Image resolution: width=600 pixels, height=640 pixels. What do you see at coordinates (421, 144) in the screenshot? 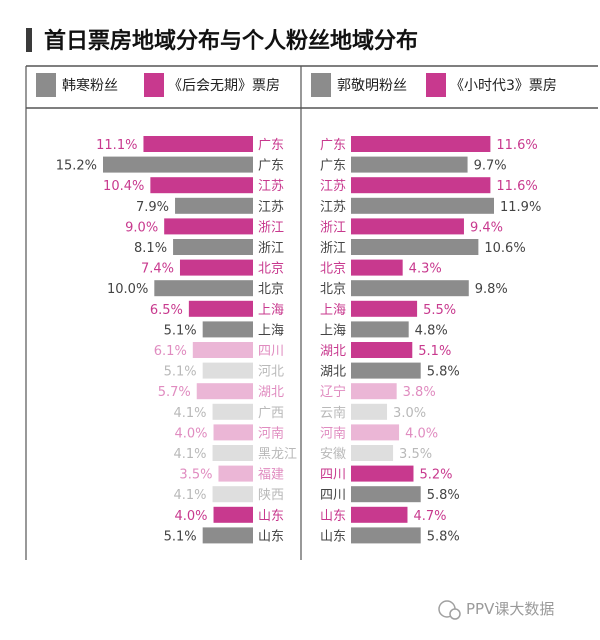
I see `right-bar-广东-票房` at bounding box center [421, 144].